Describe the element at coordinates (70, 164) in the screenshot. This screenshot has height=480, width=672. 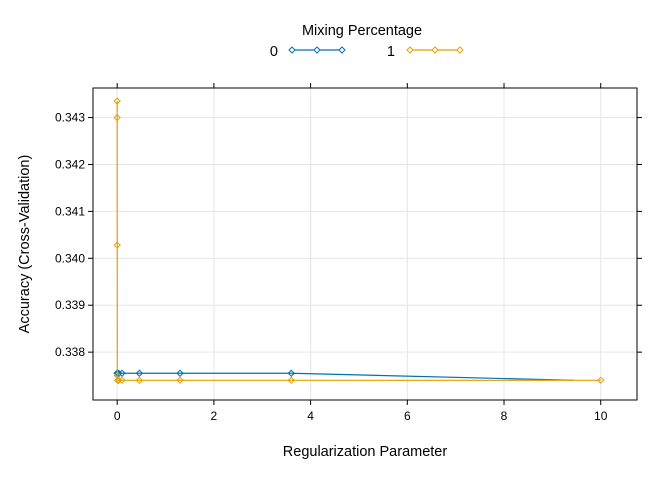
I see `y-tick-label: 0.342` at that location.